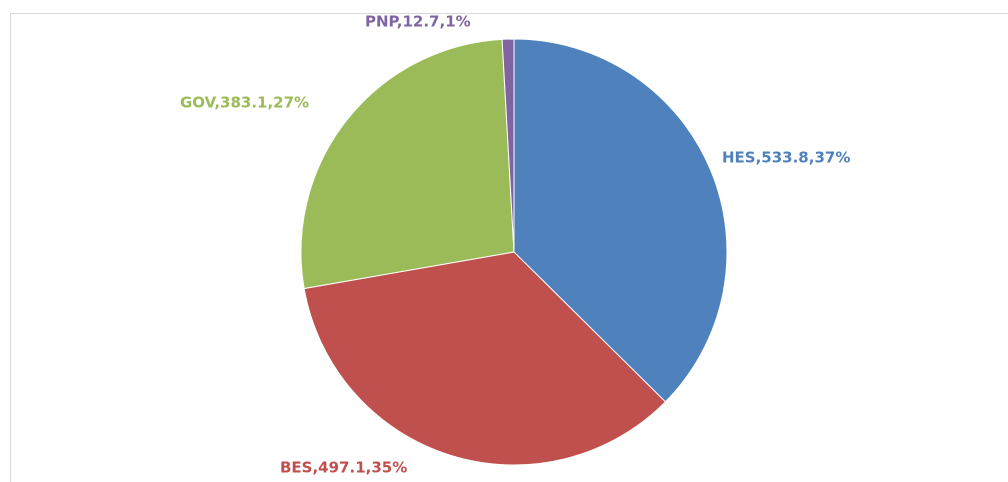 Image resolution: width=1008 pixels, height=482 pixels. What do you see at coordinates (343, 468) in the screenshot?
I see `data-label: BES,497.1,35%` at bounding box center [343, 468].